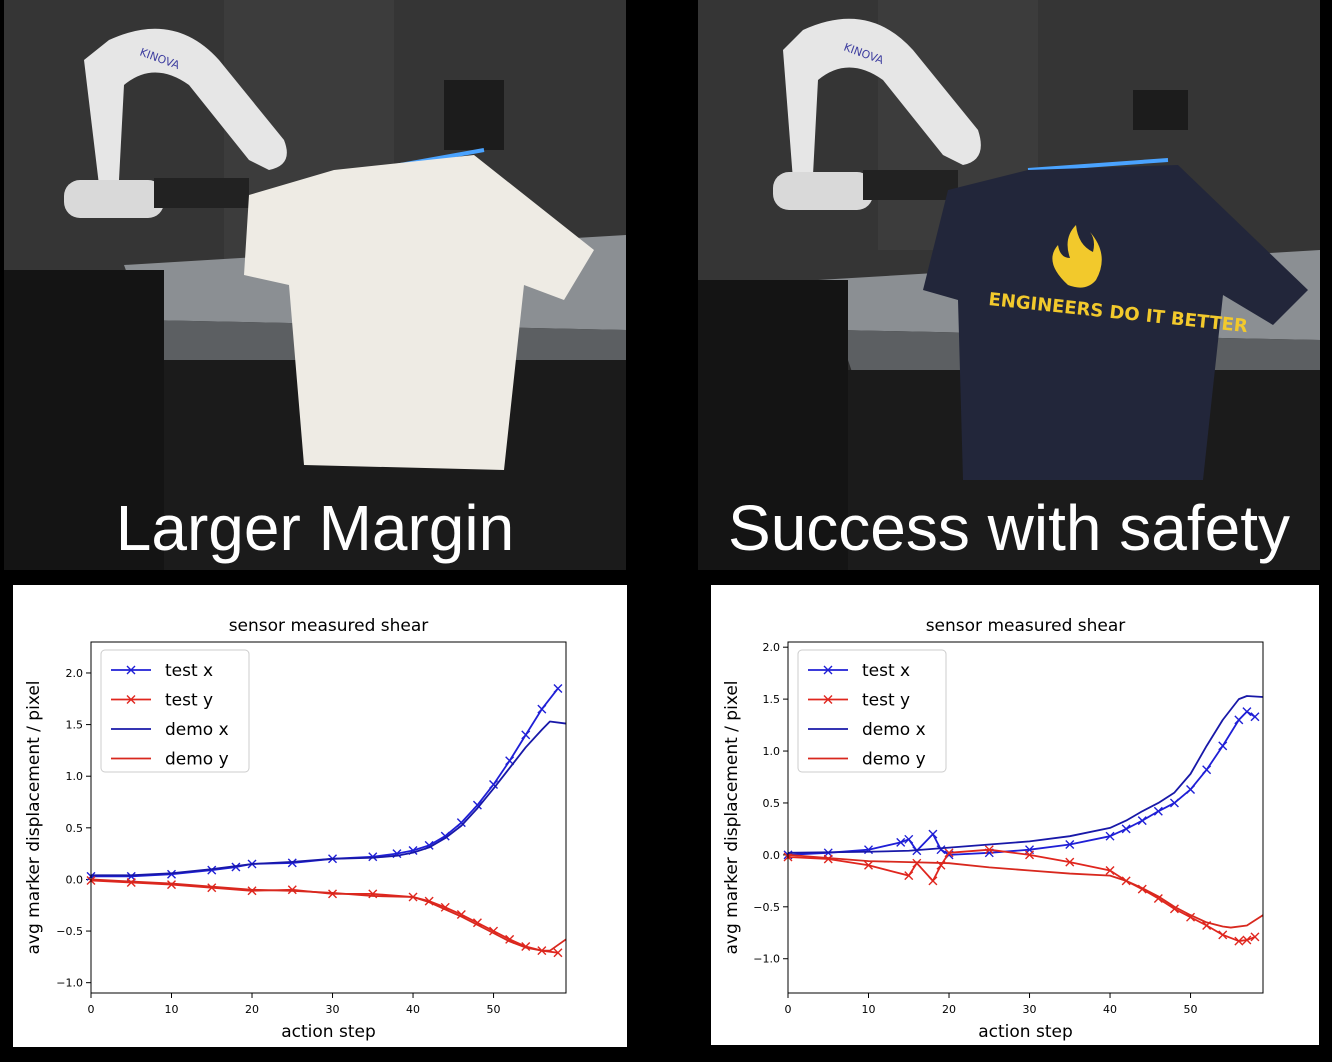  Describe the element at coordinates (315, 528) in the screenshot. I see `panel-caption-left: Larger Margin` at that location.